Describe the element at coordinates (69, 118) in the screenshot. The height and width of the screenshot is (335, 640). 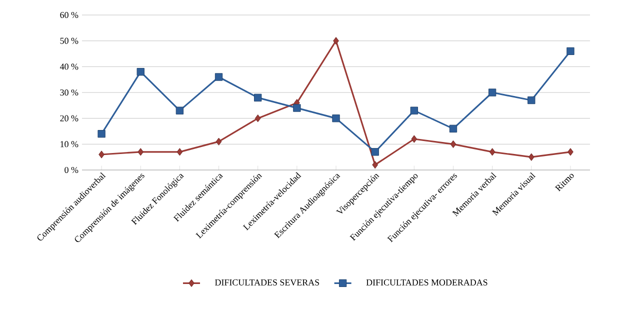
I see `y-tick-label: 20 %` at that location.